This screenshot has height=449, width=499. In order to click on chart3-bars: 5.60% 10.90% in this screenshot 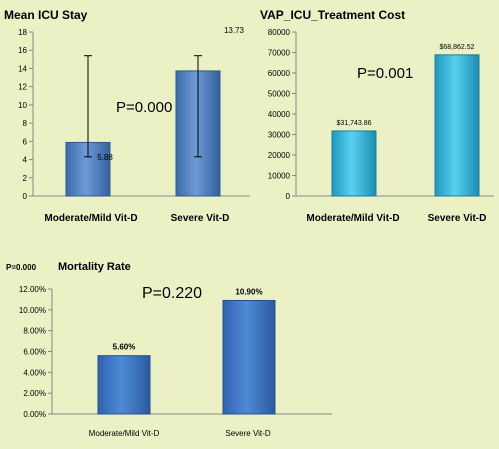, I will do `click(186, 351)`.